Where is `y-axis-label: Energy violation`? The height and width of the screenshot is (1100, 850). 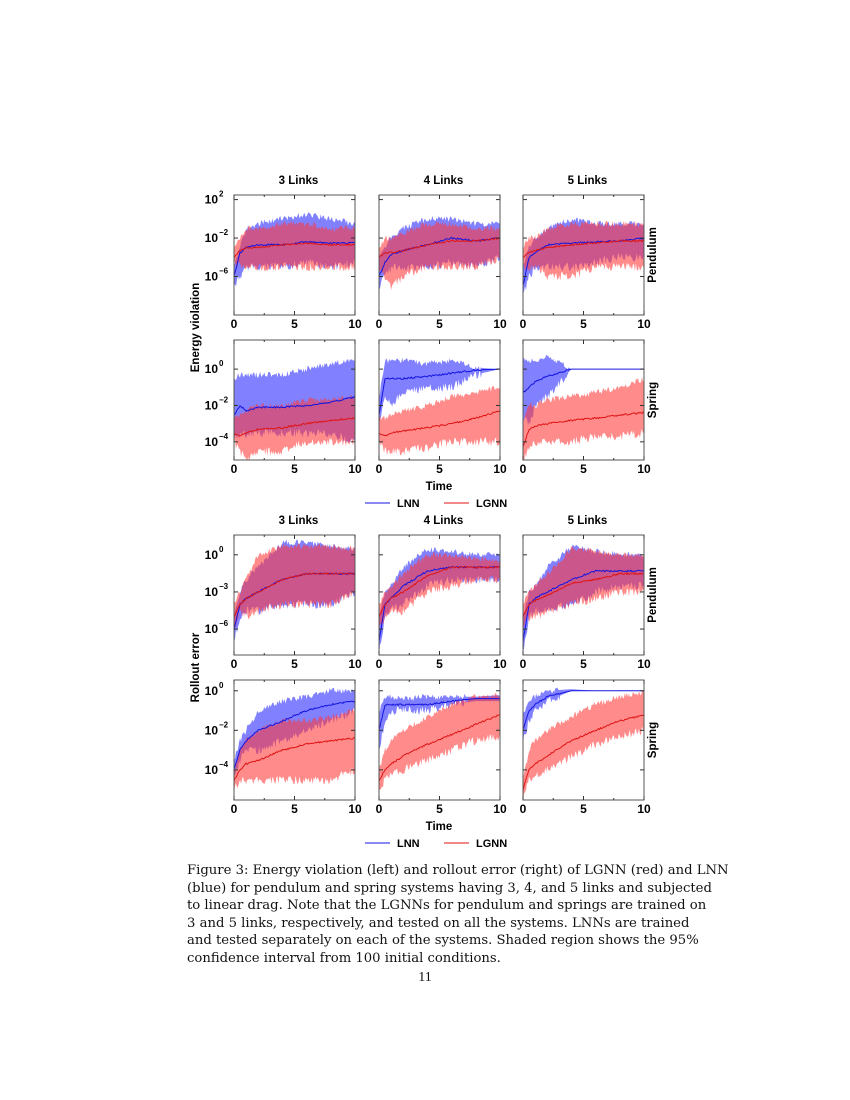
y-axis-label: Energy violation is located at coordinates (196, 327).